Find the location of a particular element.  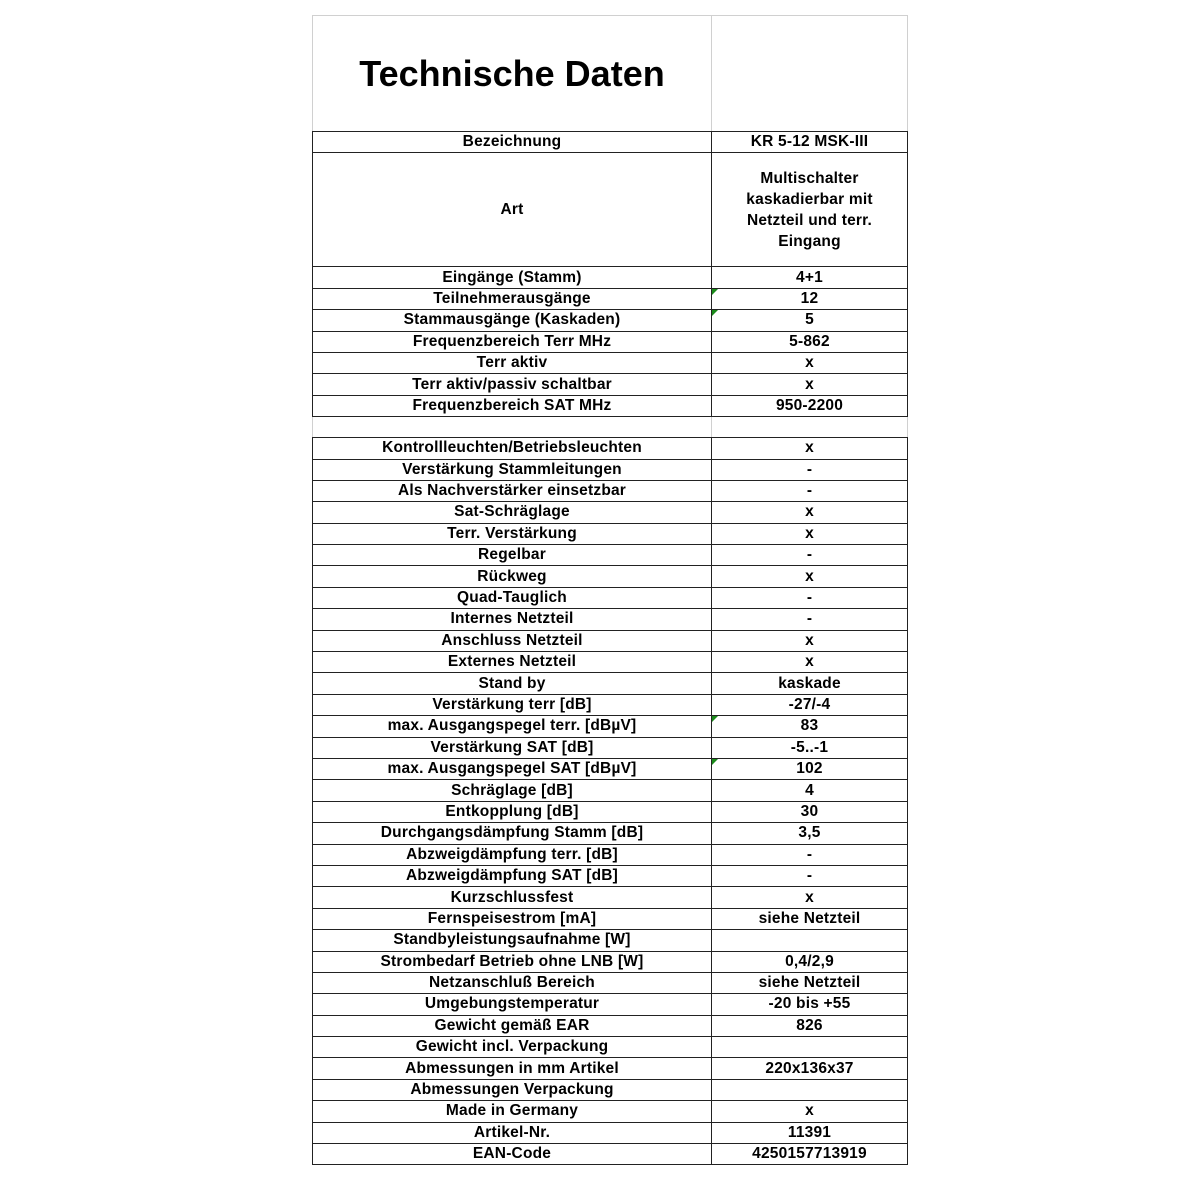

table-row: Netzanschluß Bereich siehe Netzteil is located at coordinates (610, 983).